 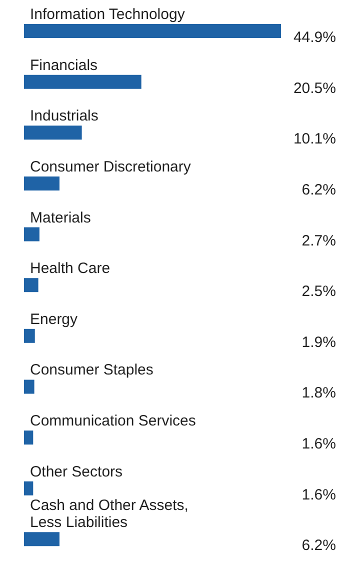 What do you see at coordinates (319, 241) in the screenshot?
I see `data-label: 2.7%` at bounding box center [319, 241].